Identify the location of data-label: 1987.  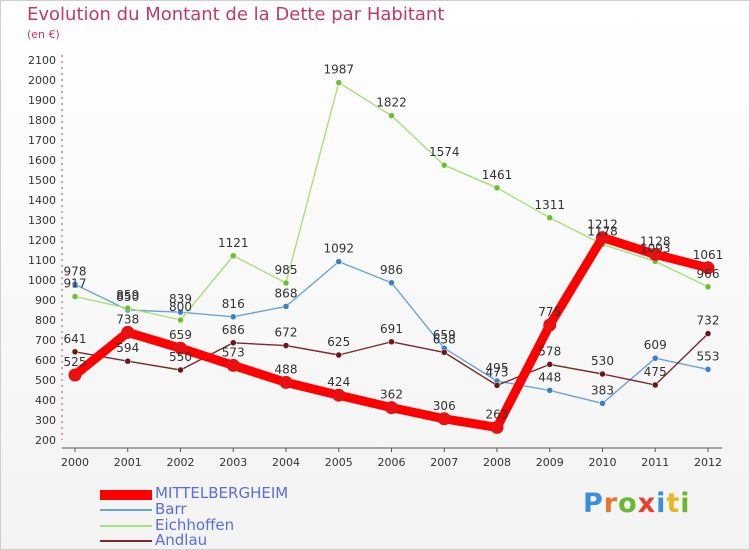
(338, 70).